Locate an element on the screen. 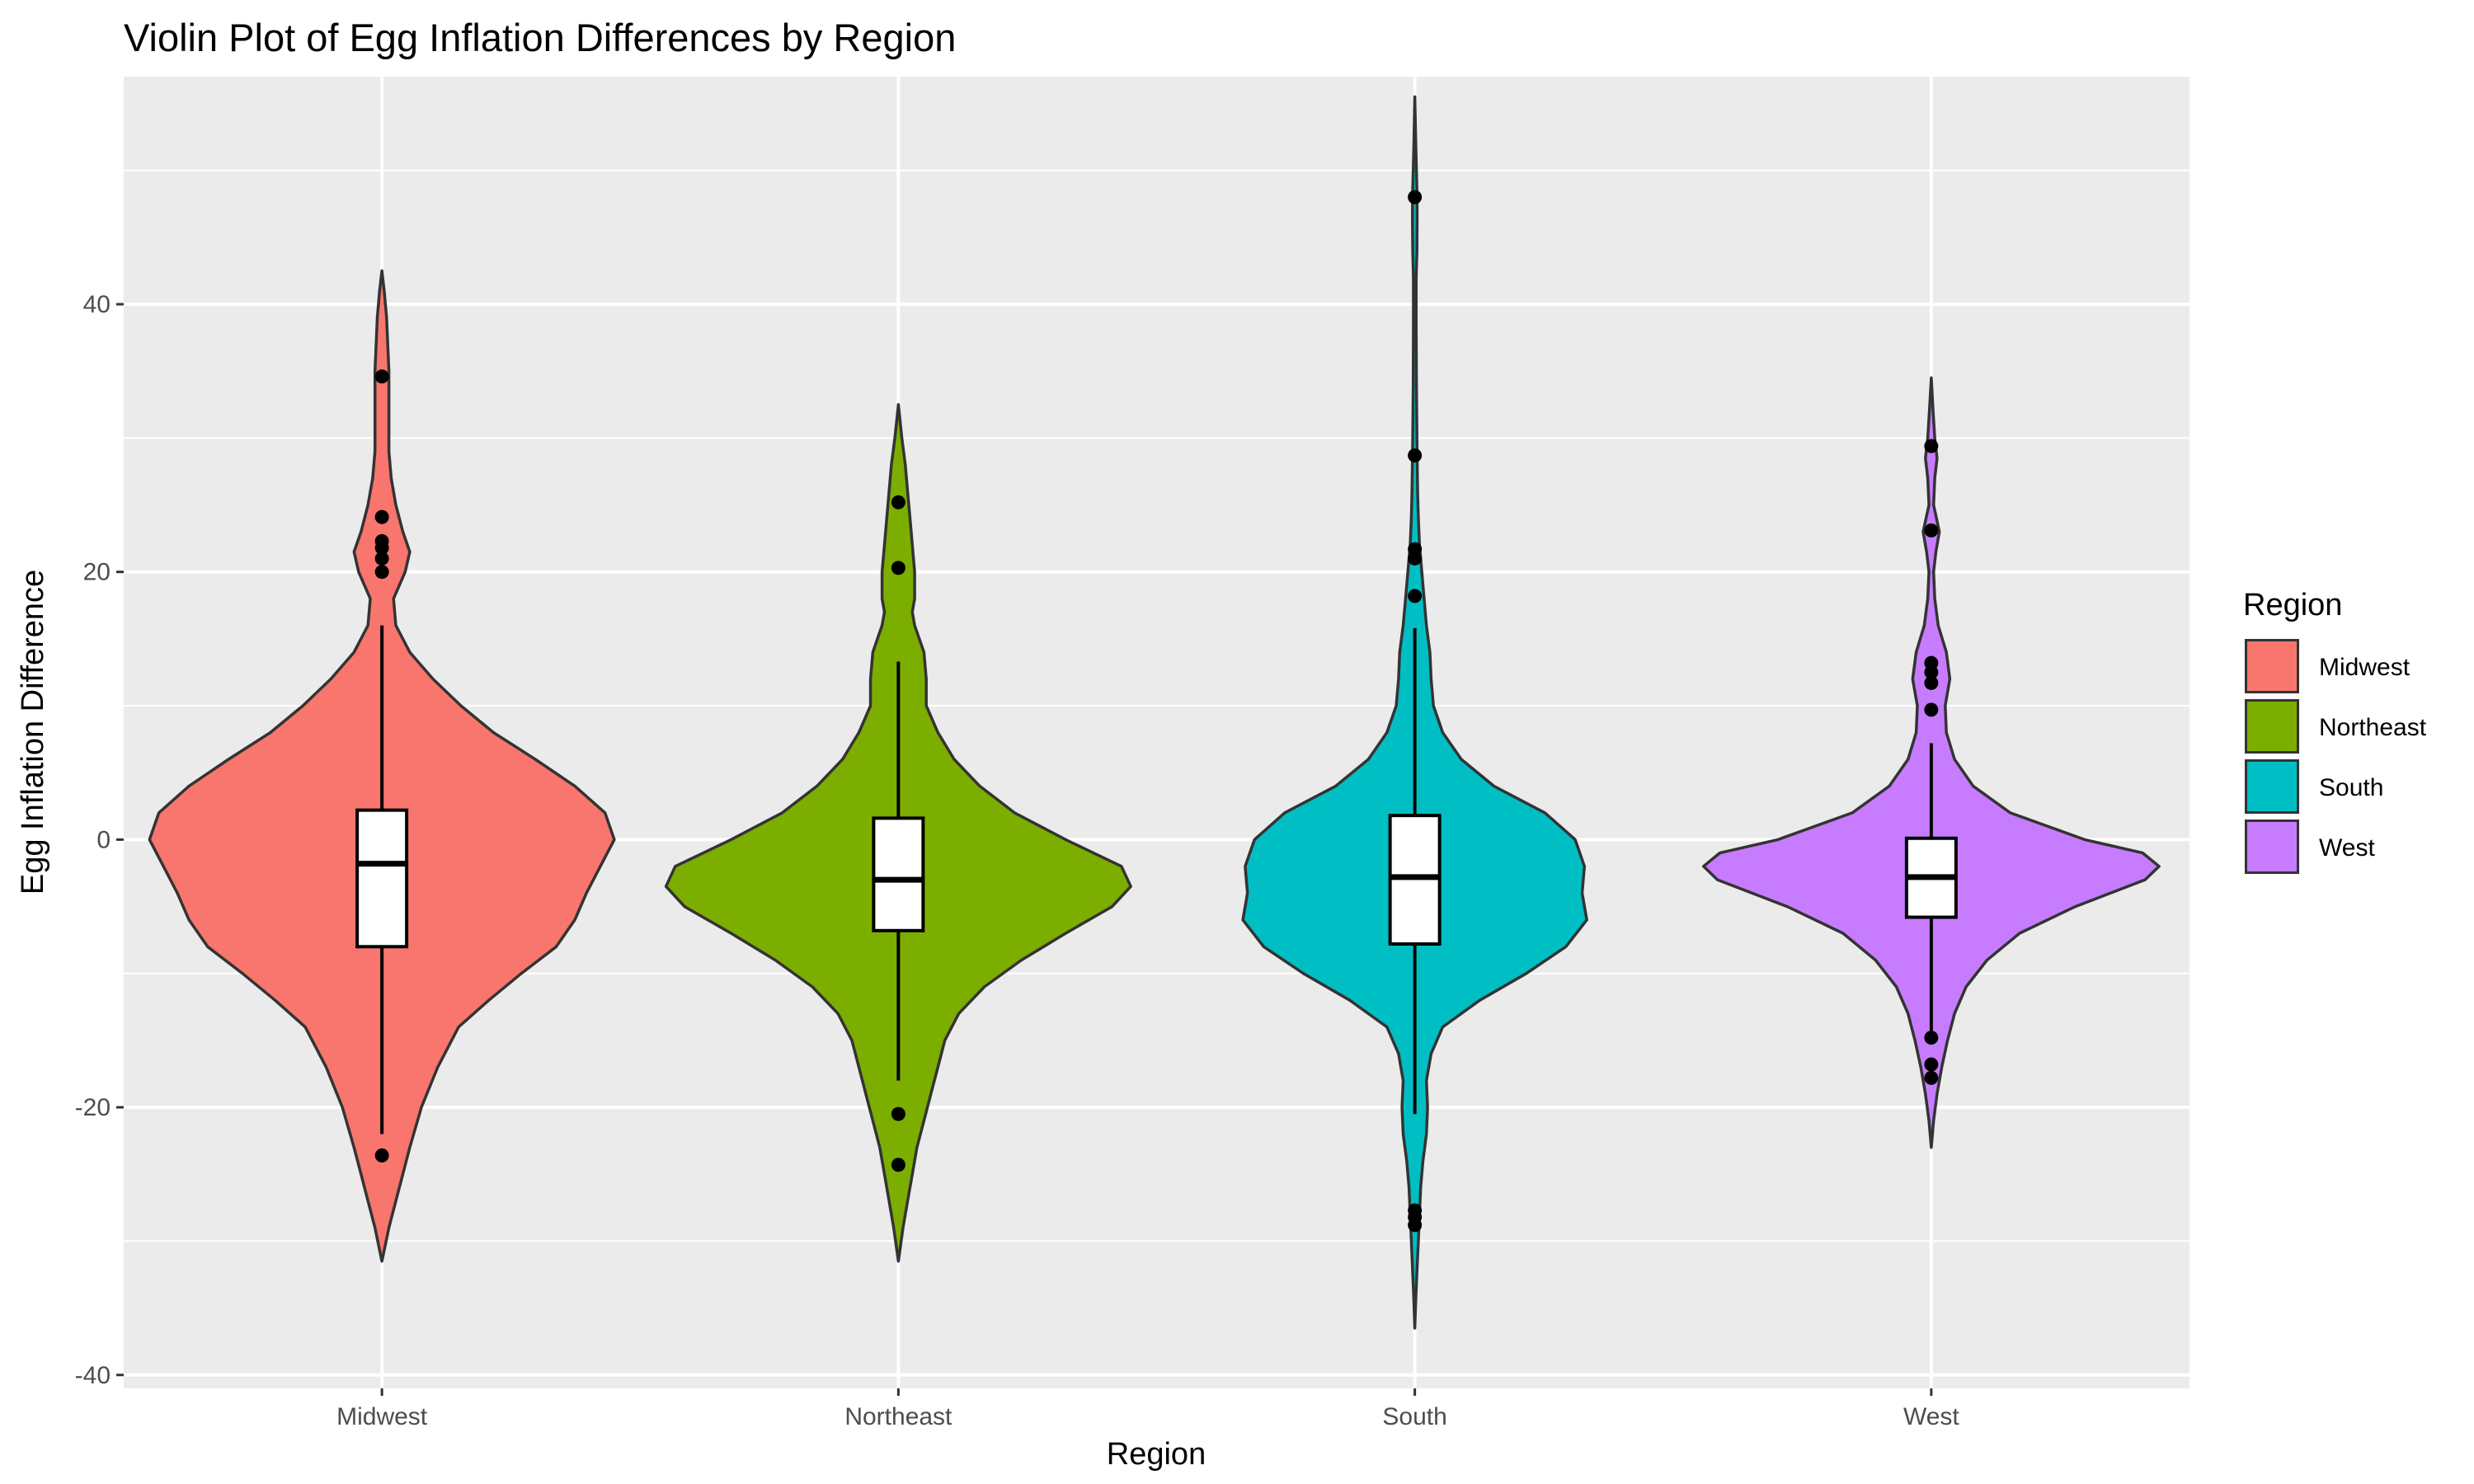 The height and width of the screenshot is (1484, 2474). legend: Region Midwest Northeast South West is located at coordinates (2335, 731).